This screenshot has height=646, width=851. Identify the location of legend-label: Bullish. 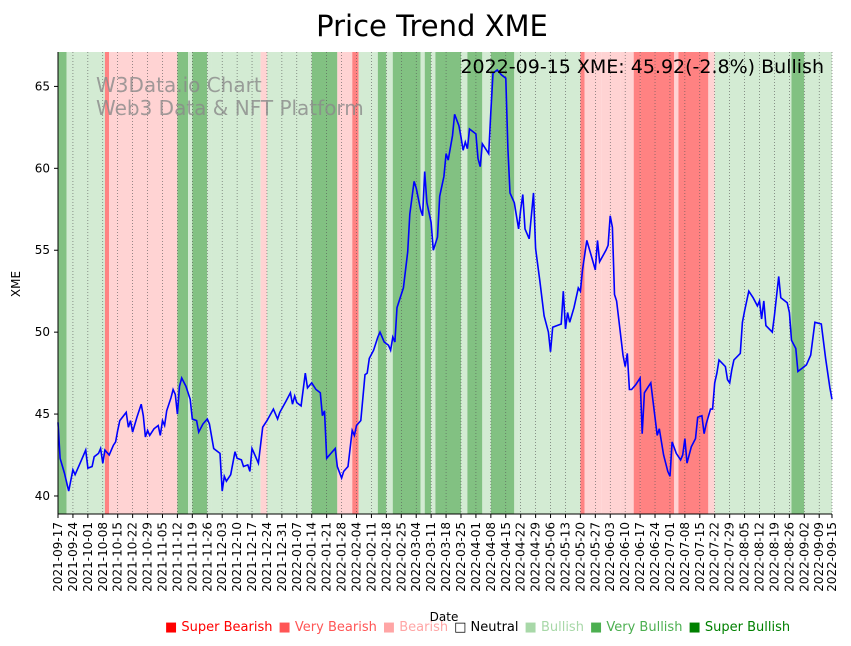
(562, 627).